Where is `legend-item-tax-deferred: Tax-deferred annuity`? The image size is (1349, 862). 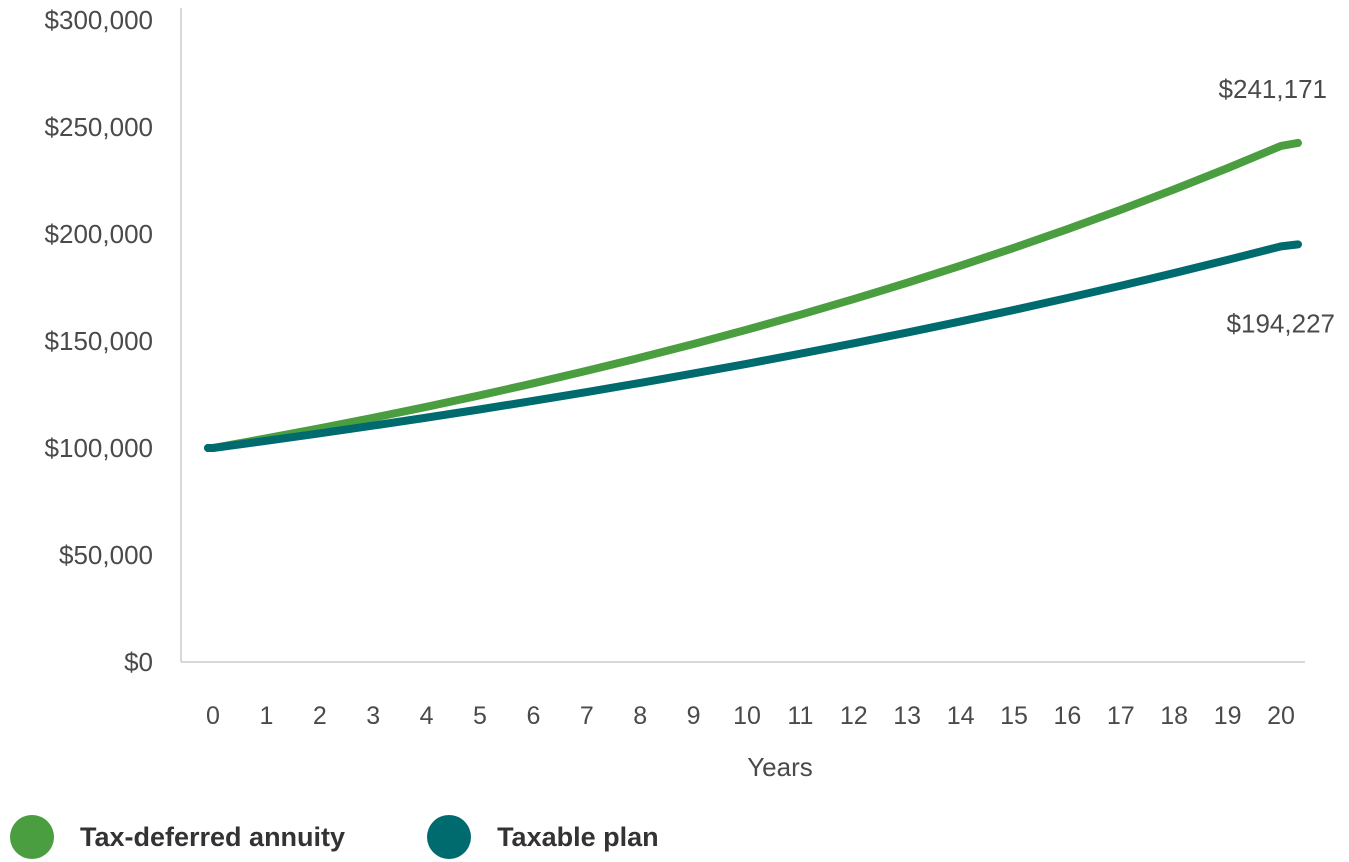
legend-item-tax-deferred: Tax-deferred annuity is located at coordinates (177, 837).